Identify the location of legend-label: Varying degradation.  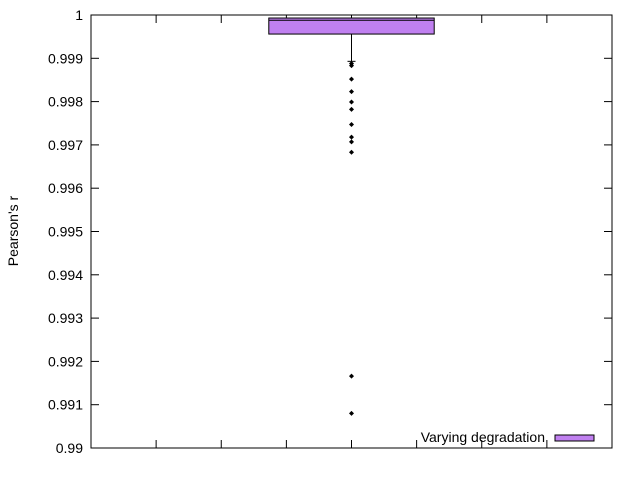
(483, 437).